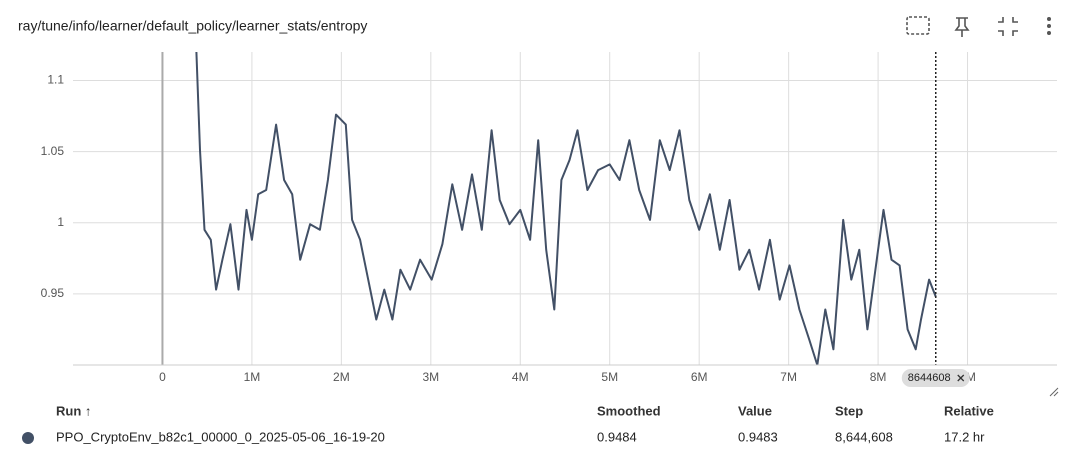 The width and height of the screenshot is (1075, 462). Describe the element at coordinates (53, 293) in the screenshot. I see `y-tick-label: 0.95` at that location.